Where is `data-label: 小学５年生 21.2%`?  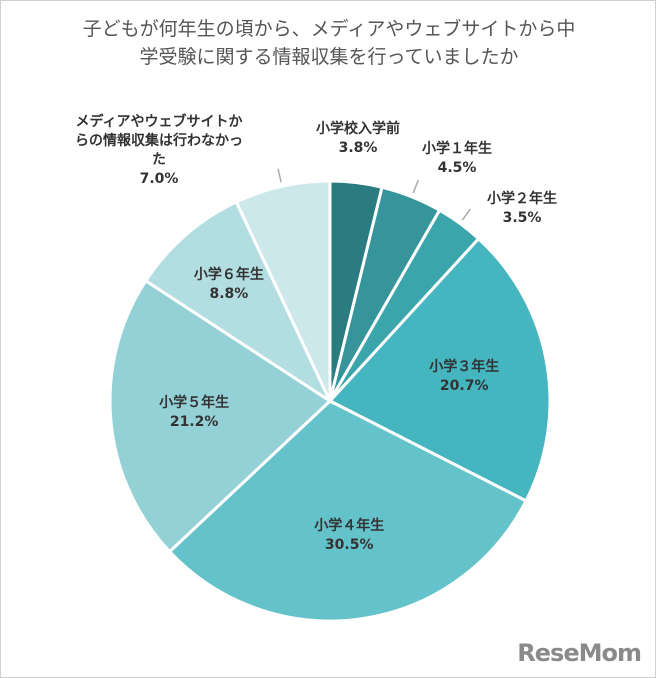
data-label: 小学５年生 21.2% is located at coordinates (194, 413).